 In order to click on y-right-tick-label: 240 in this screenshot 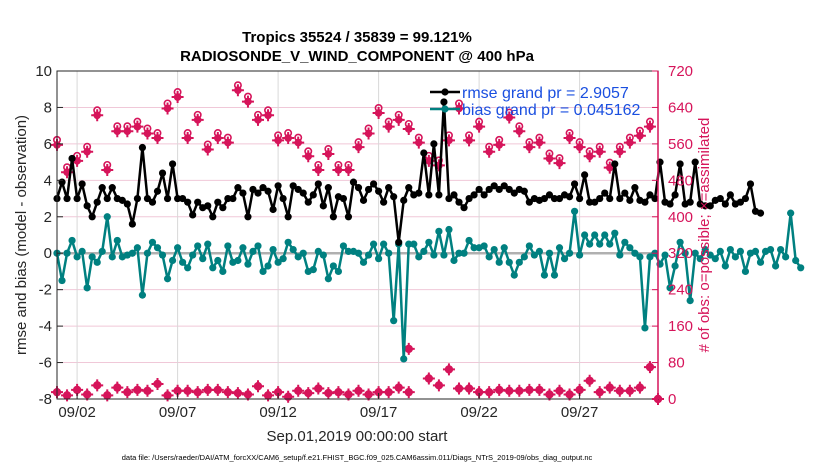, I will do `click(680, 290)`.